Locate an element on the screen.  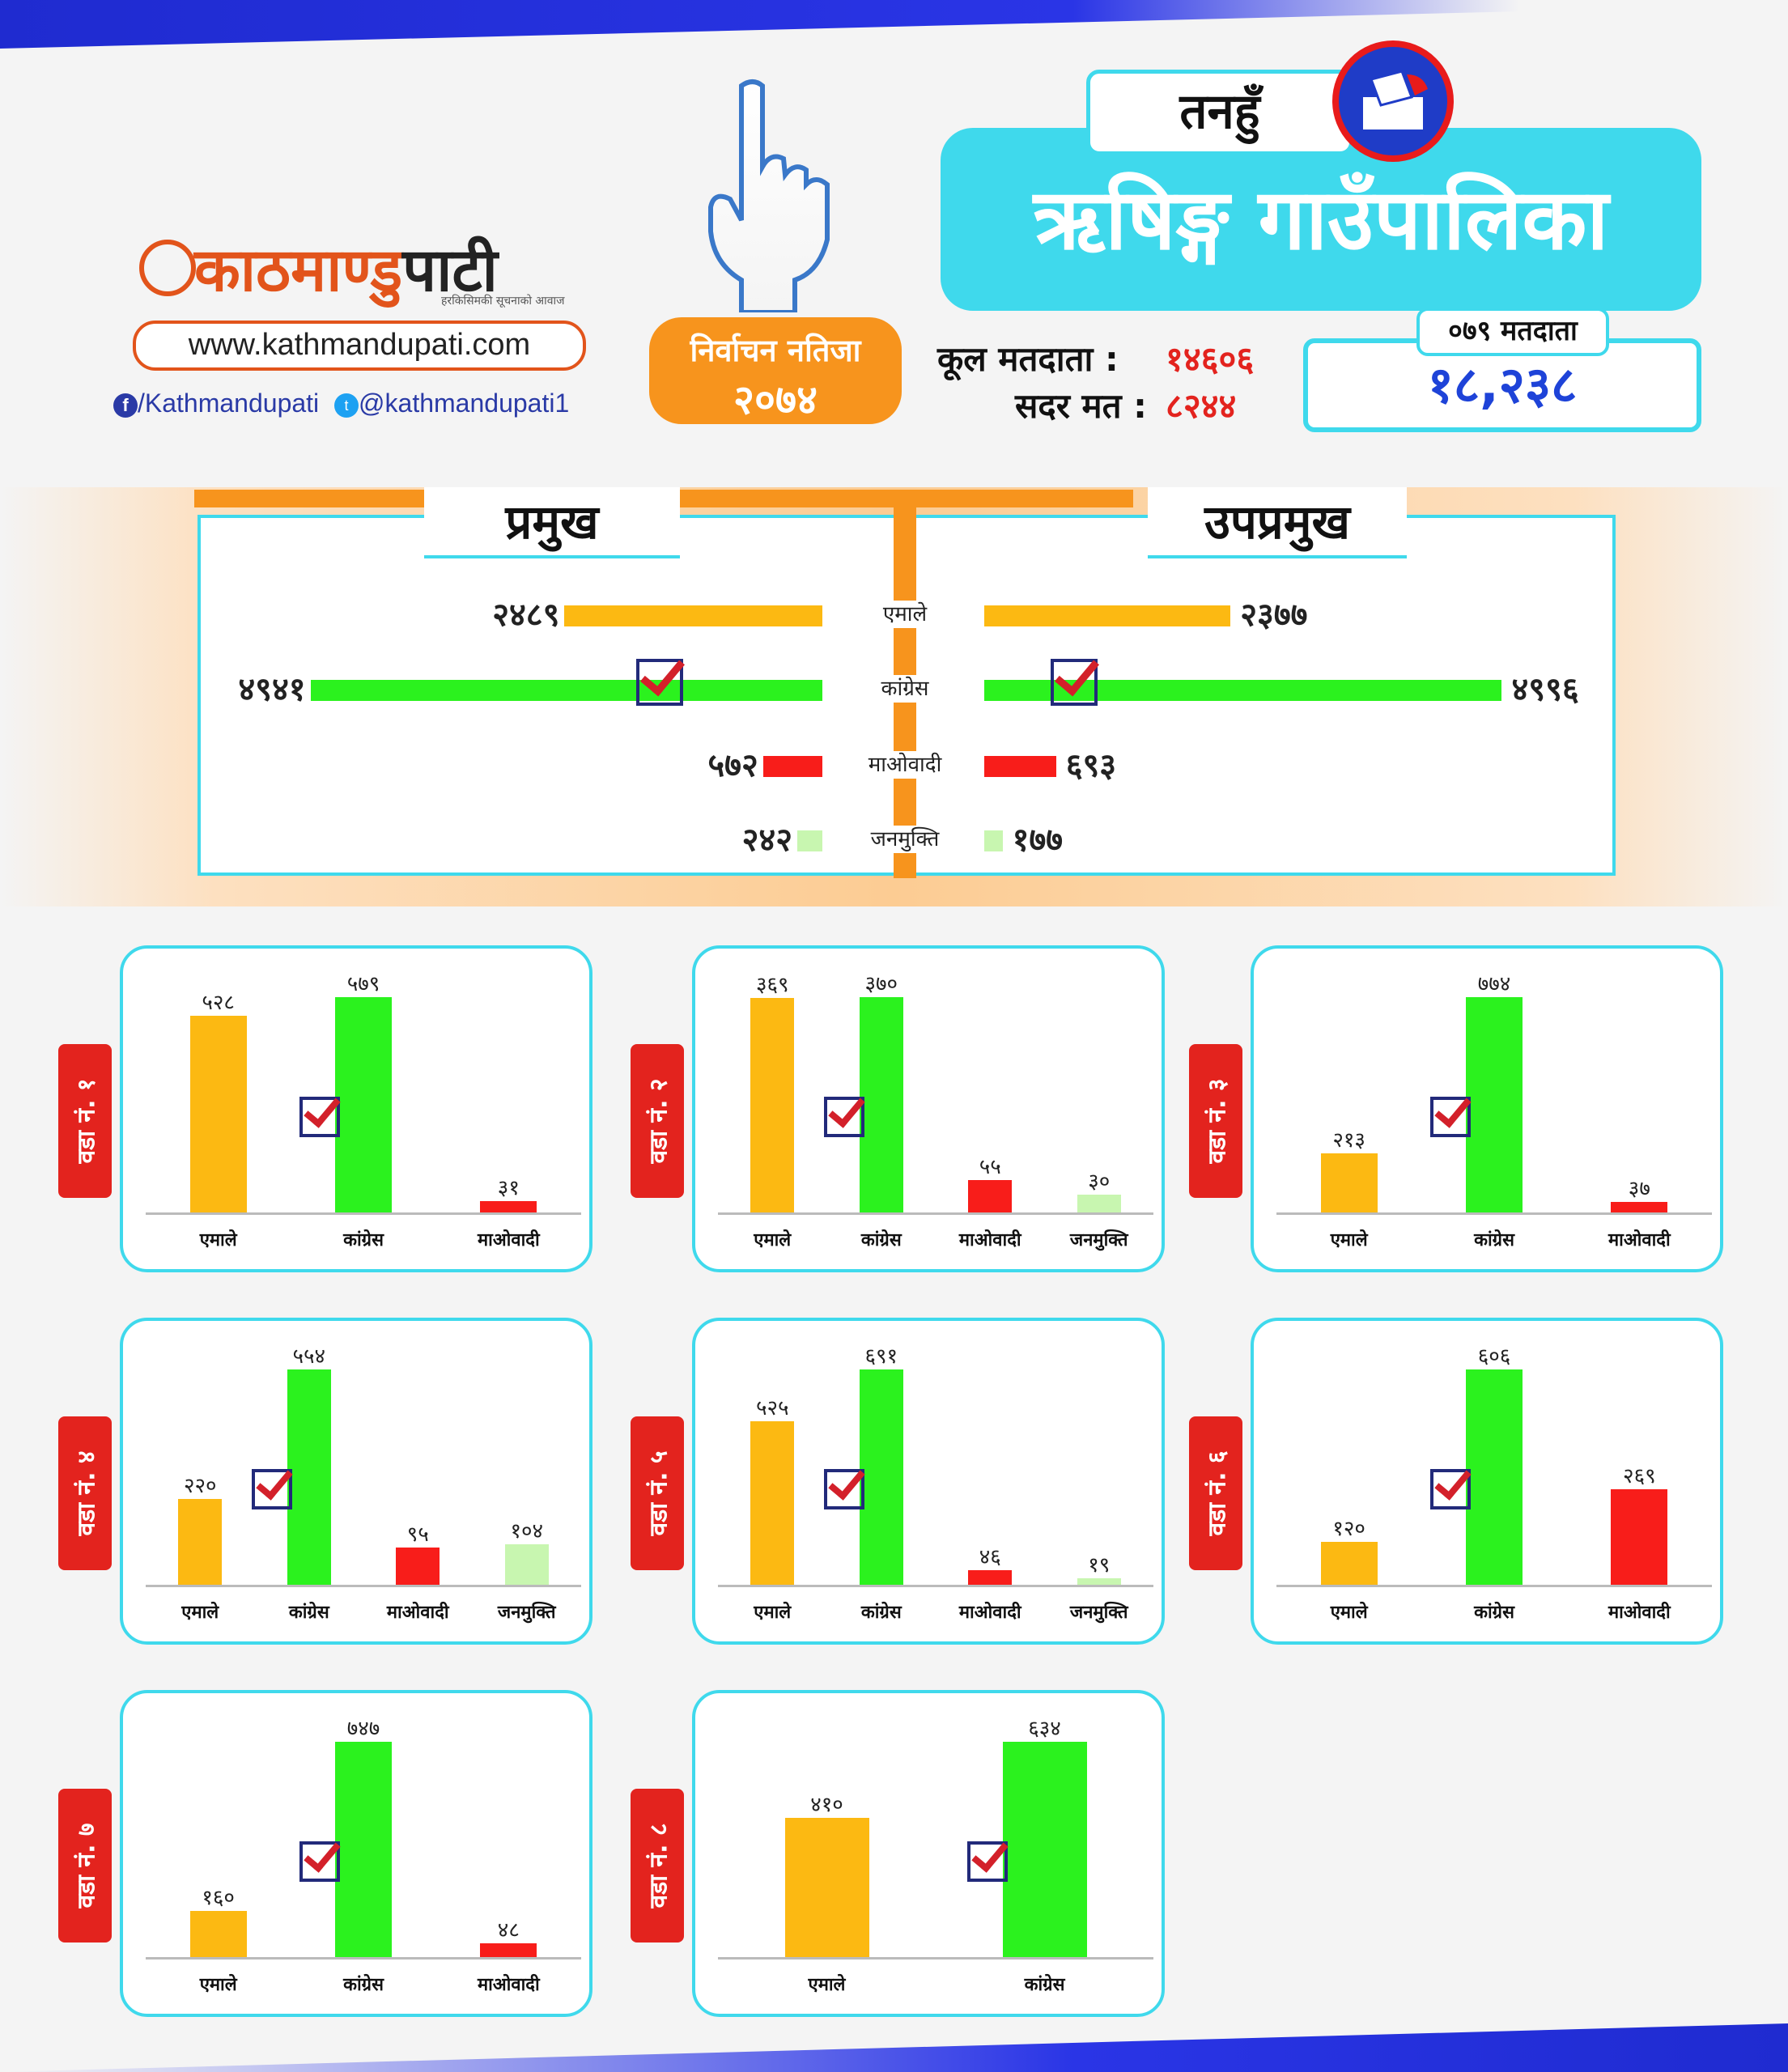
ward-tag-label: वडा नं. ८ is located at coordinates (658, 1866).